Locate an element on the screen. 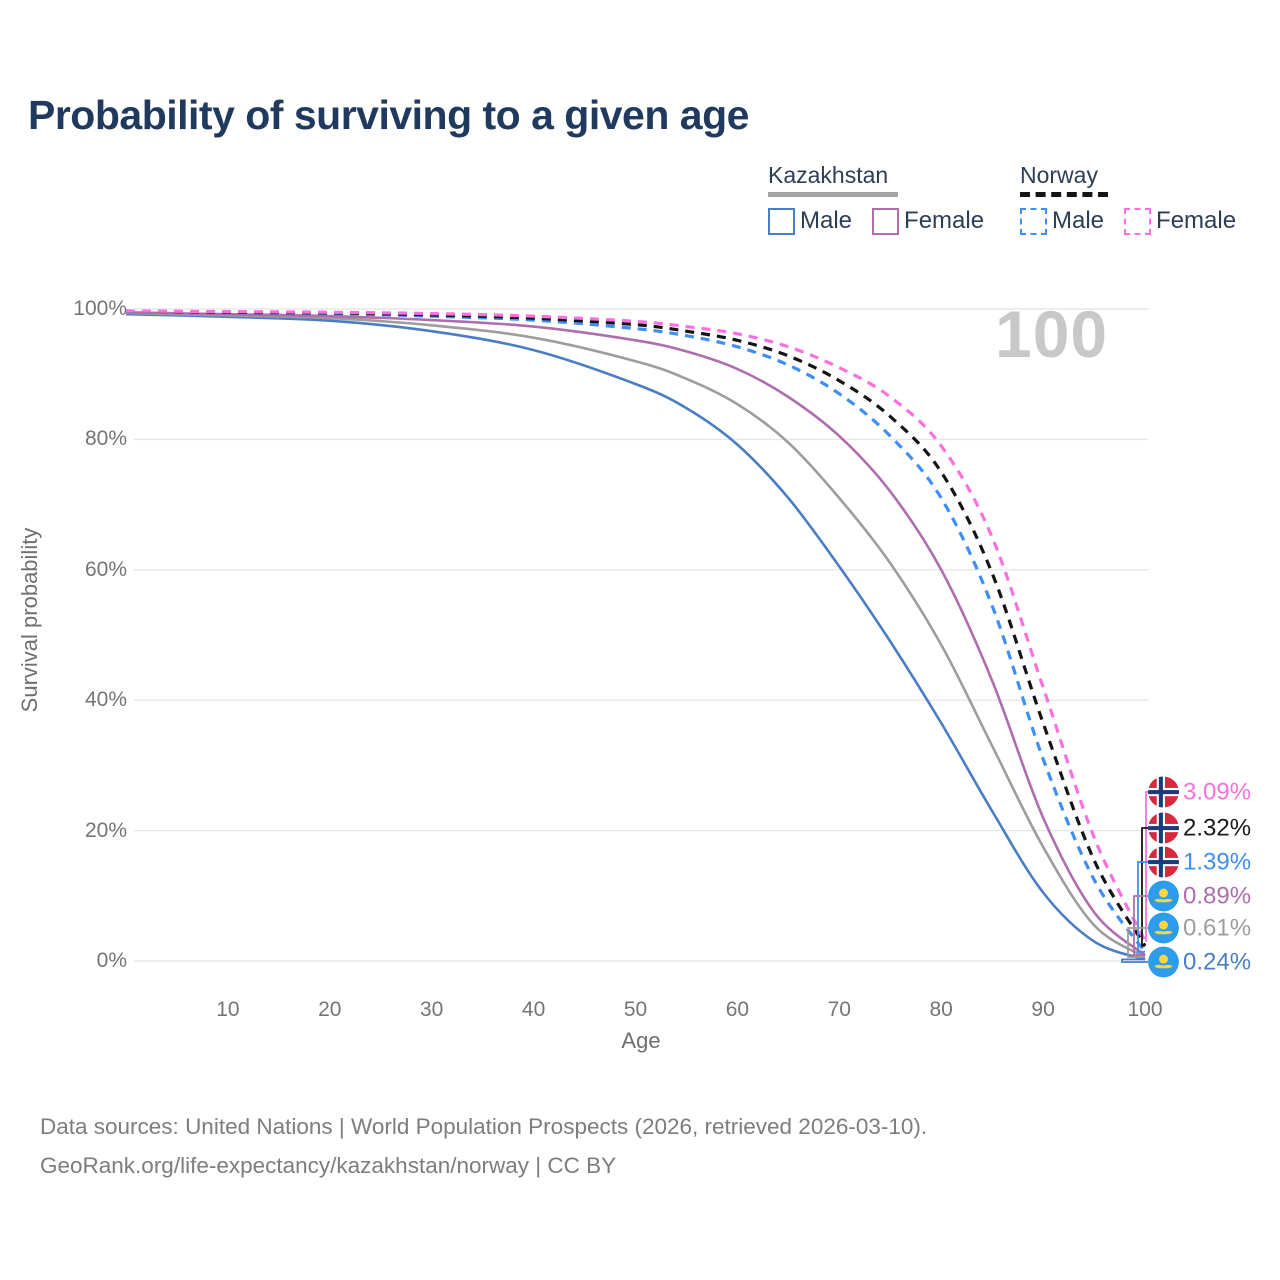 The width and height of the screenshot is (1280, 1280). legend-items-kazakhstan: Male Female is located at coordinates (876, 221).